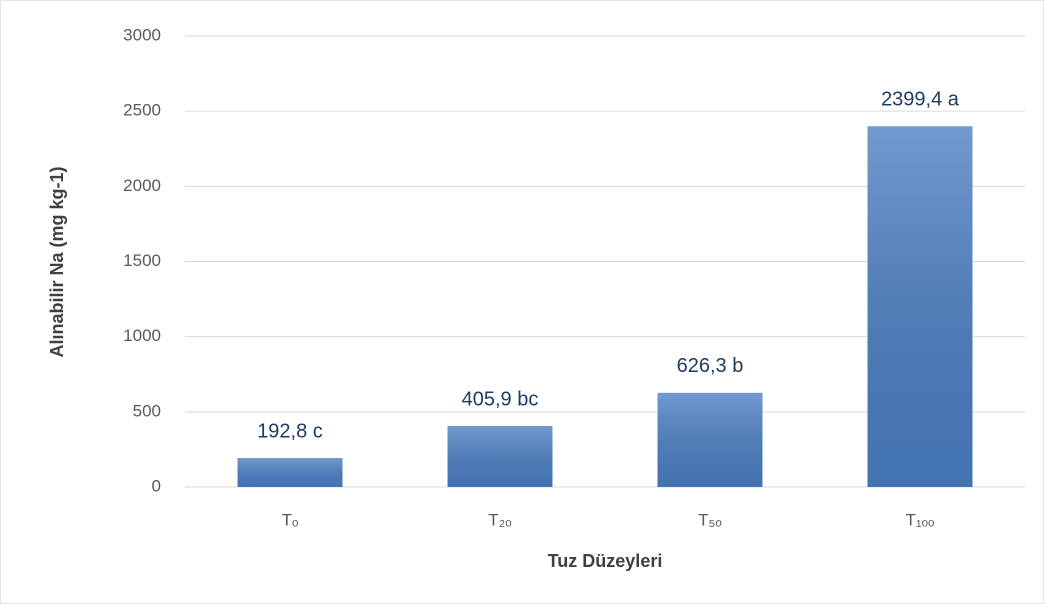 Image resolution: width=1044 pixels, height=604 pixels. I want to click on x-tick-label: Tₒ, so click(290, 519).